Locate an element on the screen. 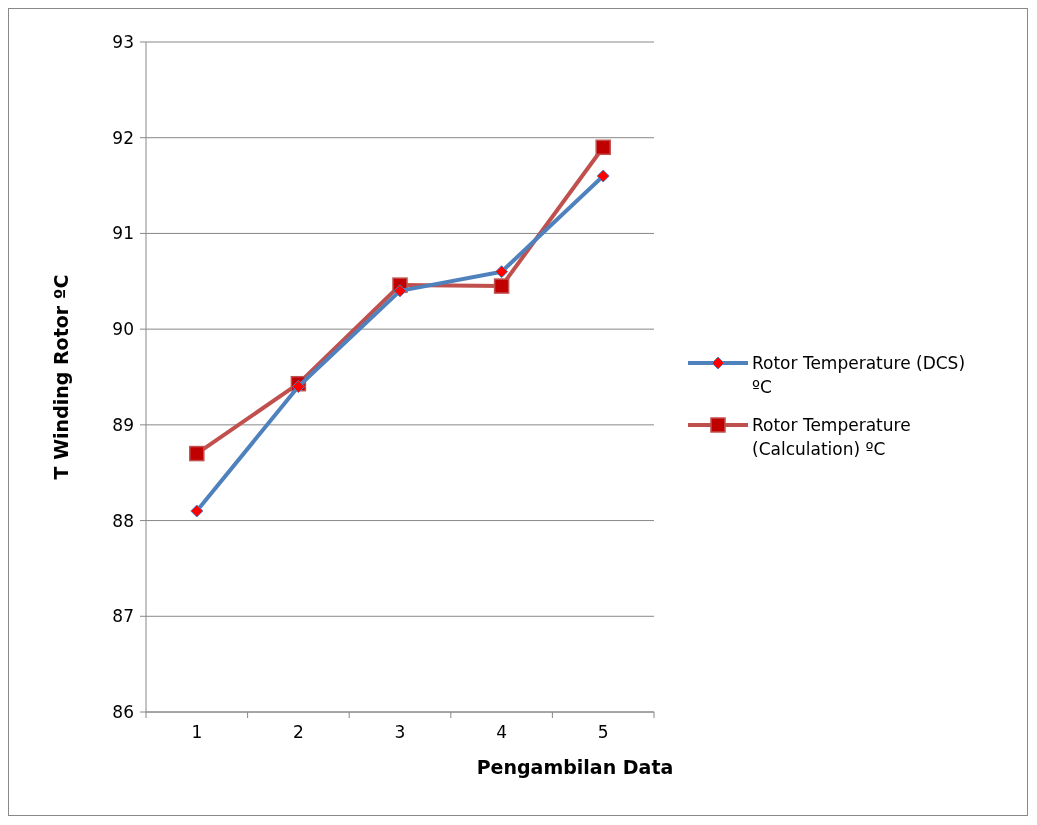  x-axis-title: Pengambilan Data is located at coordinates (575, 767).